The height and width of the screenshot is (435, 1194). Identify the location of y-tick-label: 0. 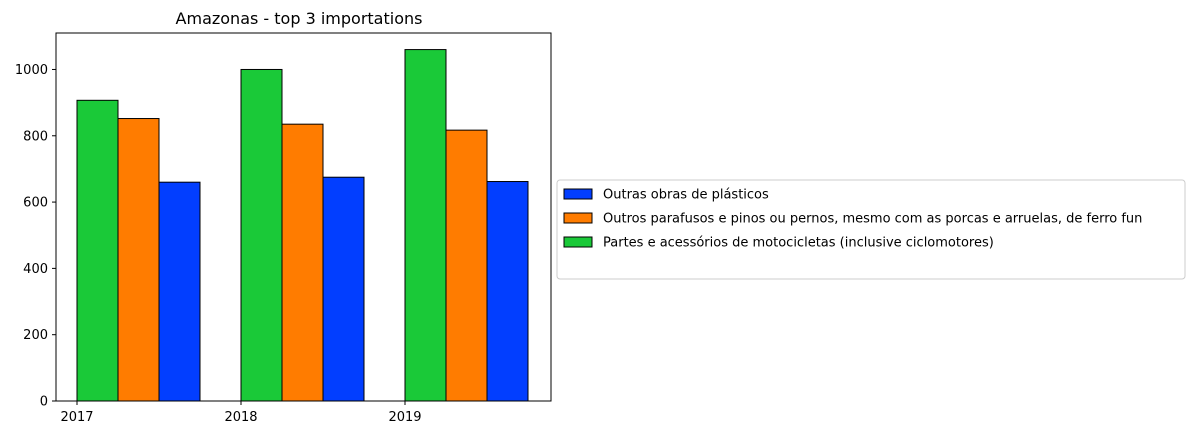
(44, 402).